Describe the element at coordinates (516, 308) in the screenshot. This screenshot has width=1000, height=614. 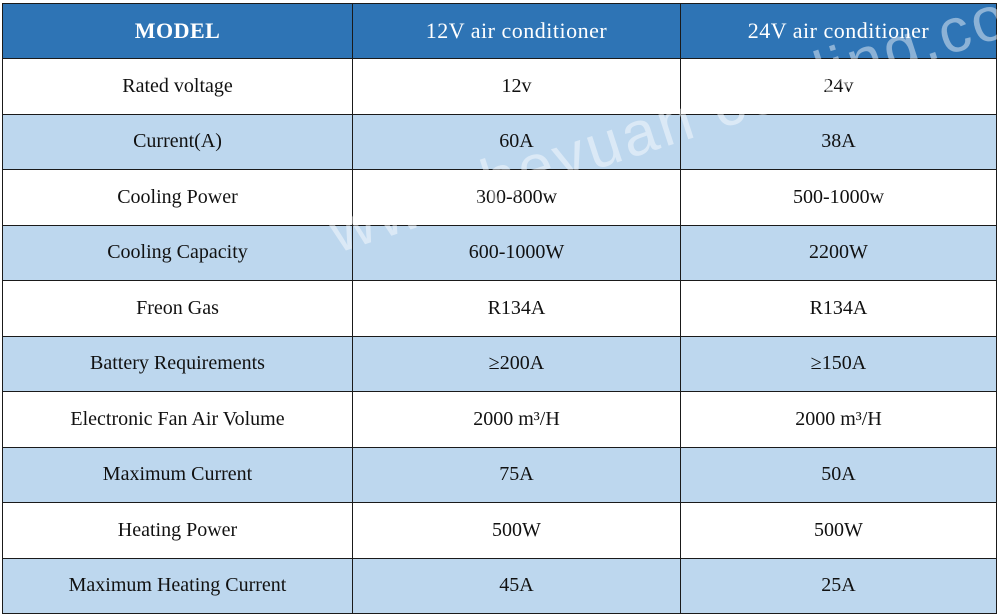
I see `cell-12v: R134A` at that location.